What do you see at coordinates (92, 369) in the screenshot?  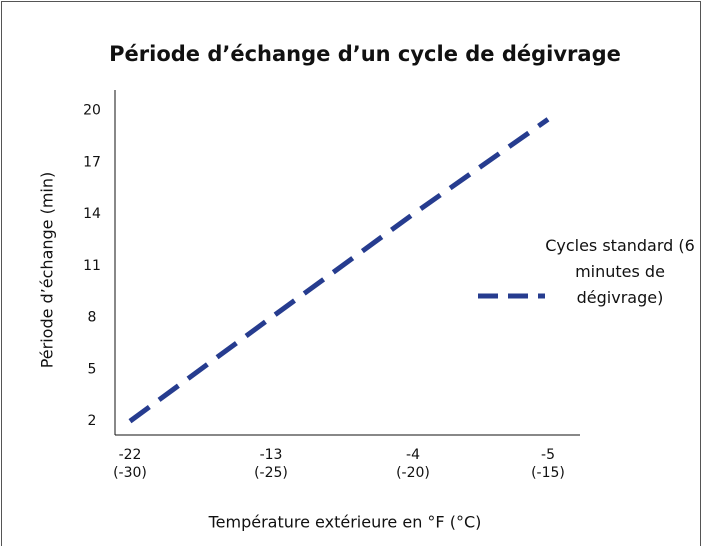 I see `y-tick-label: 5` at bounding box center [92, 369].